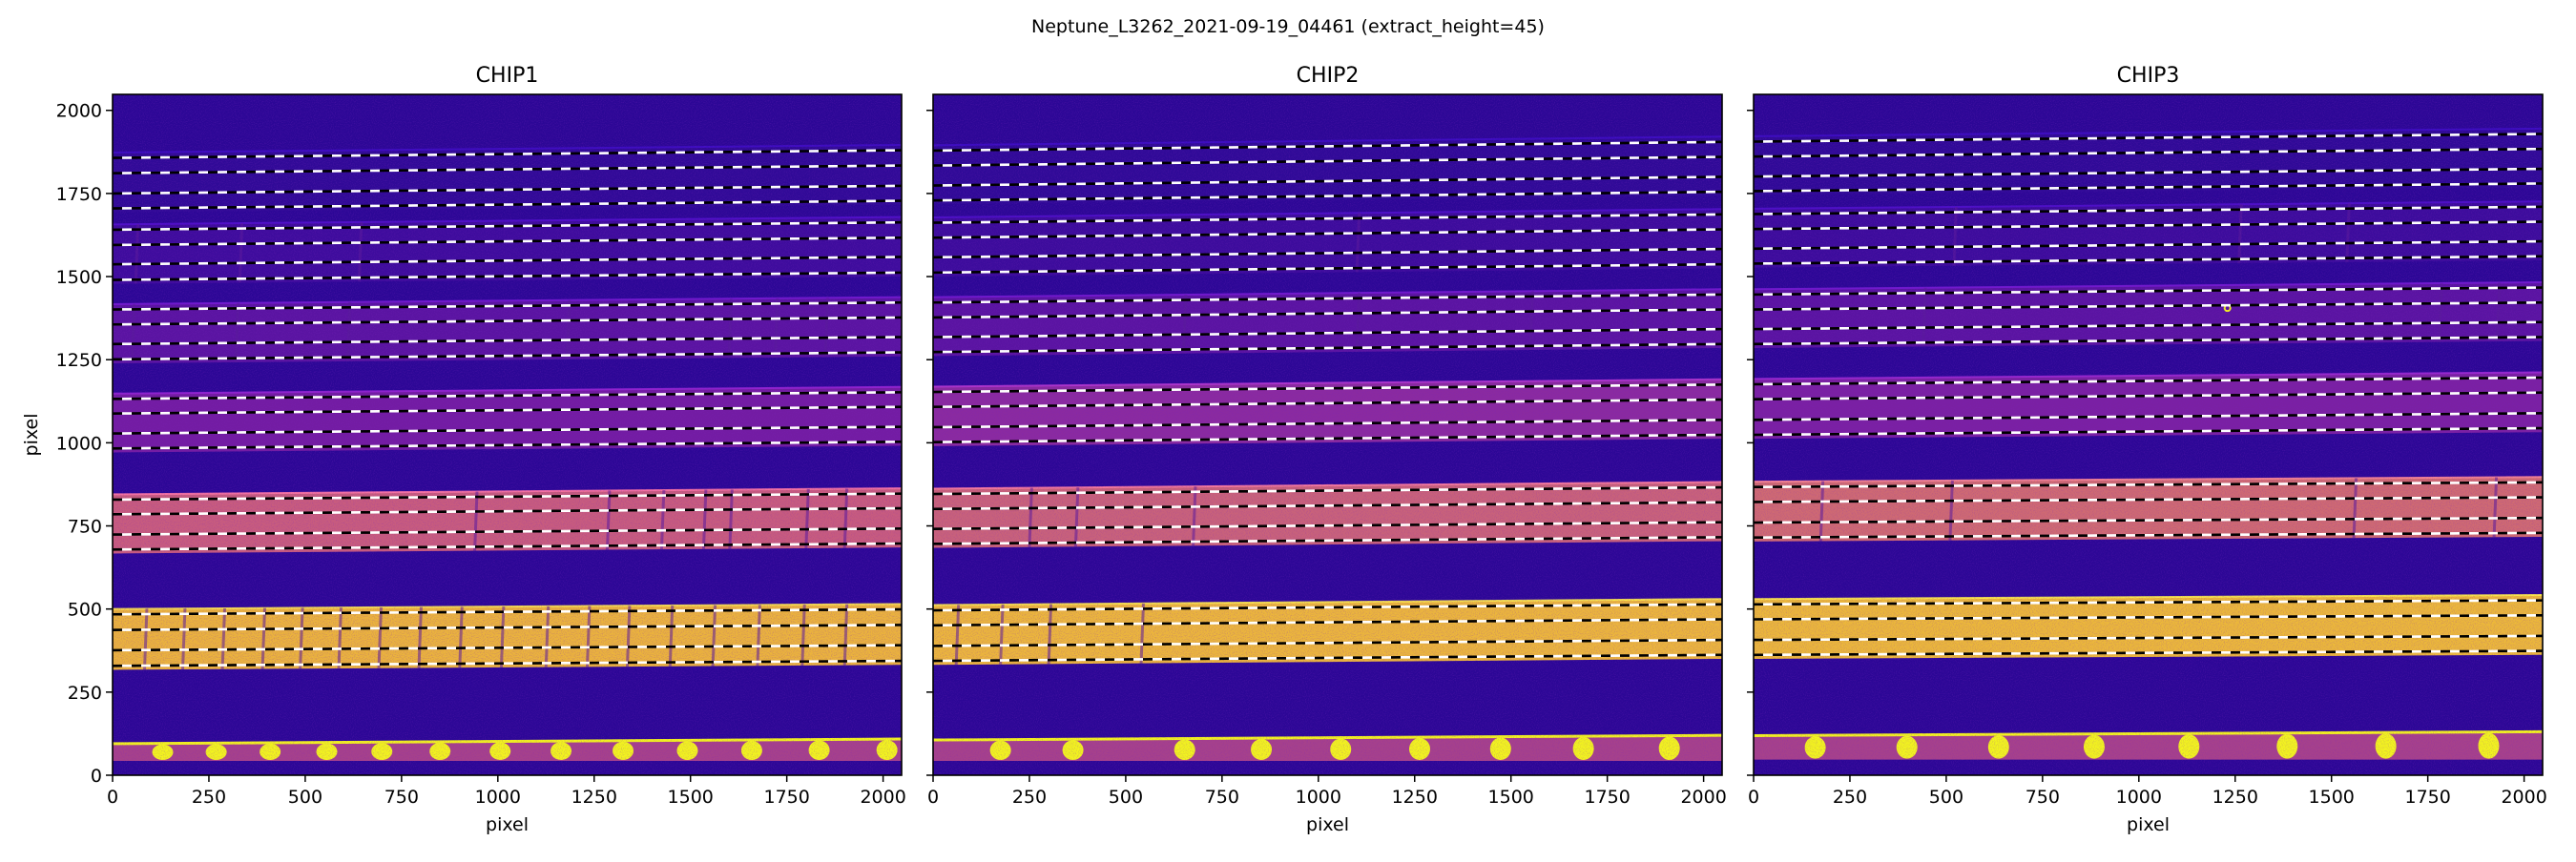  Describe the element at coordinates (79, 194) in the screenshot. I see `y-tick-label: 1750` at that location.